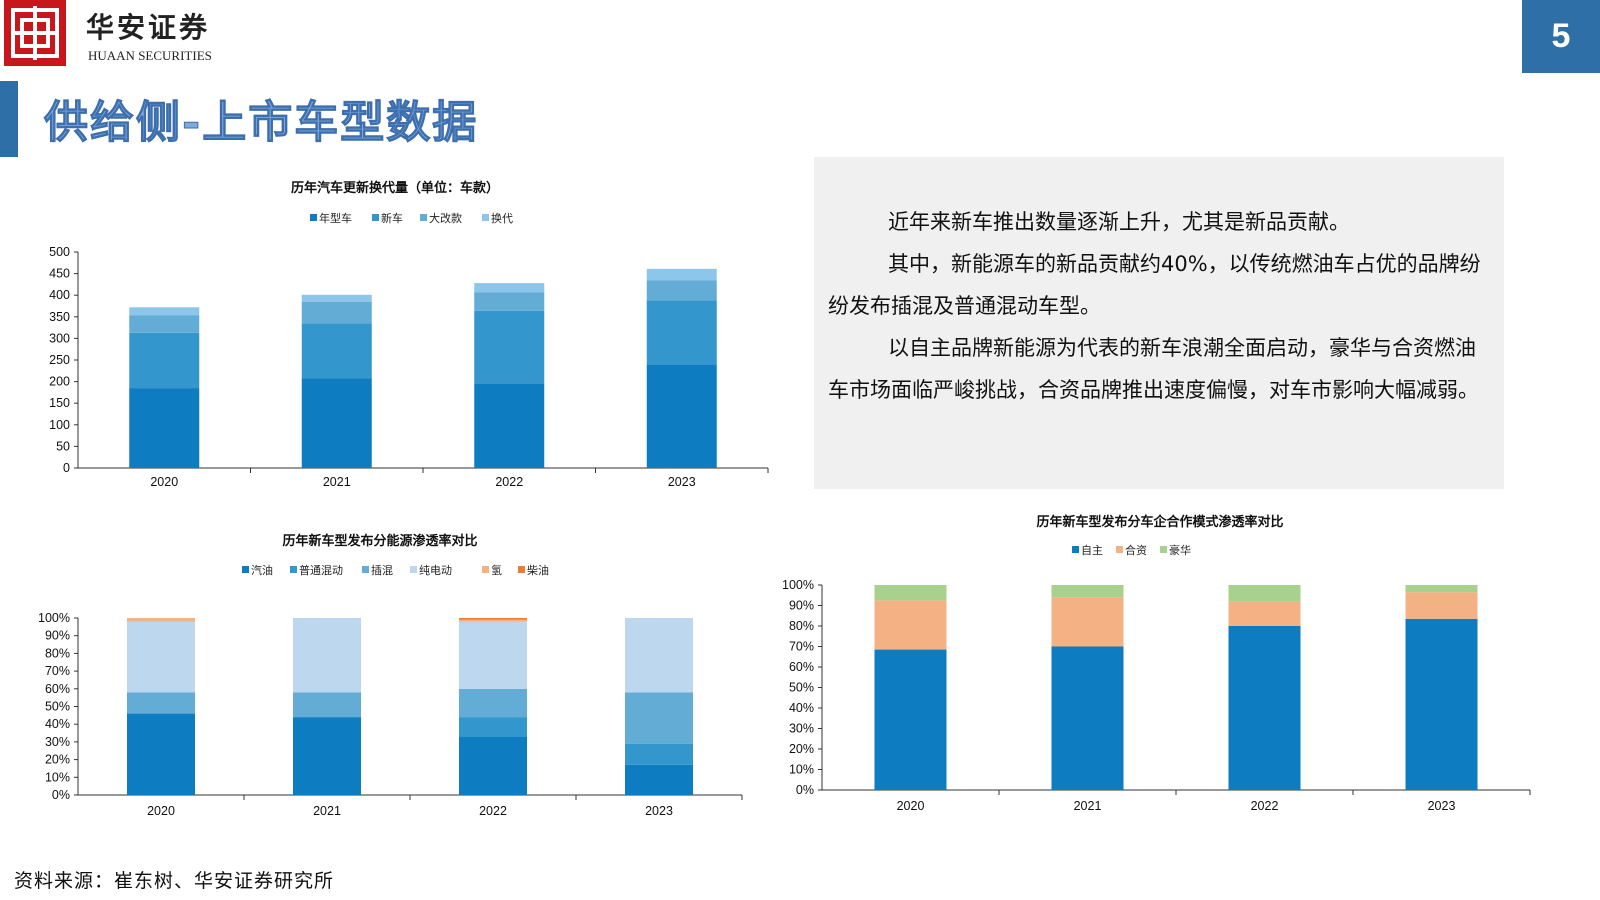 The height and width of the screenshot is (900, 1600). Describe the element at coordinates (59, 382) in the screenshot. I see `y-tick-label: 200` at that location.